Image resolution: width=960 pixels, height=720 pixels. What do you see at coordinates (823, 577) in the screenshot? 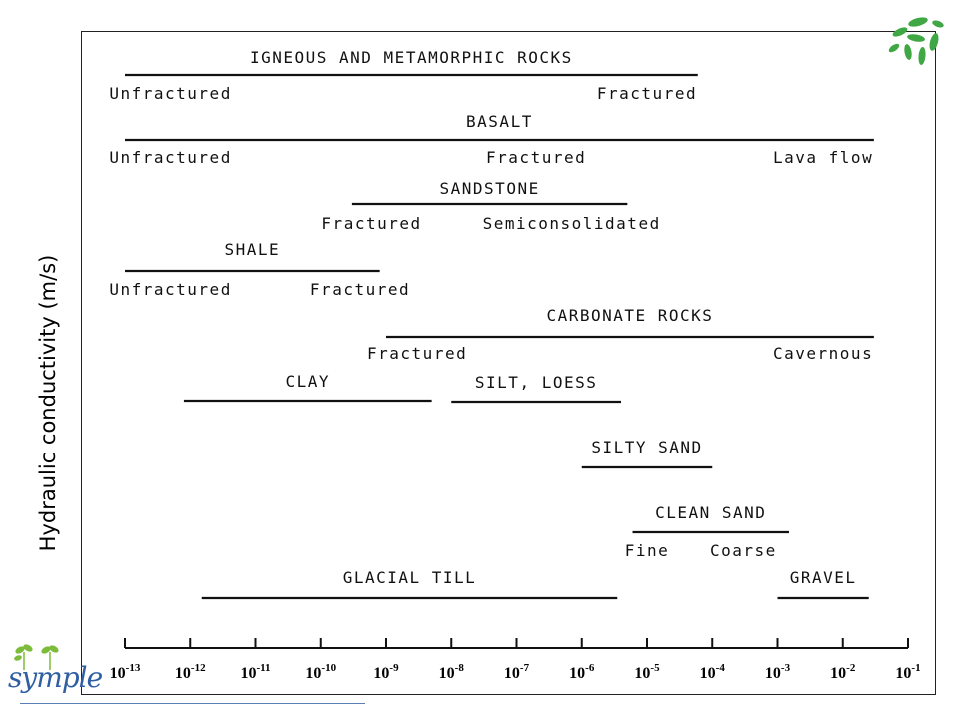
I see `series-label: GRAVEL` at bounding box center [823, 577].